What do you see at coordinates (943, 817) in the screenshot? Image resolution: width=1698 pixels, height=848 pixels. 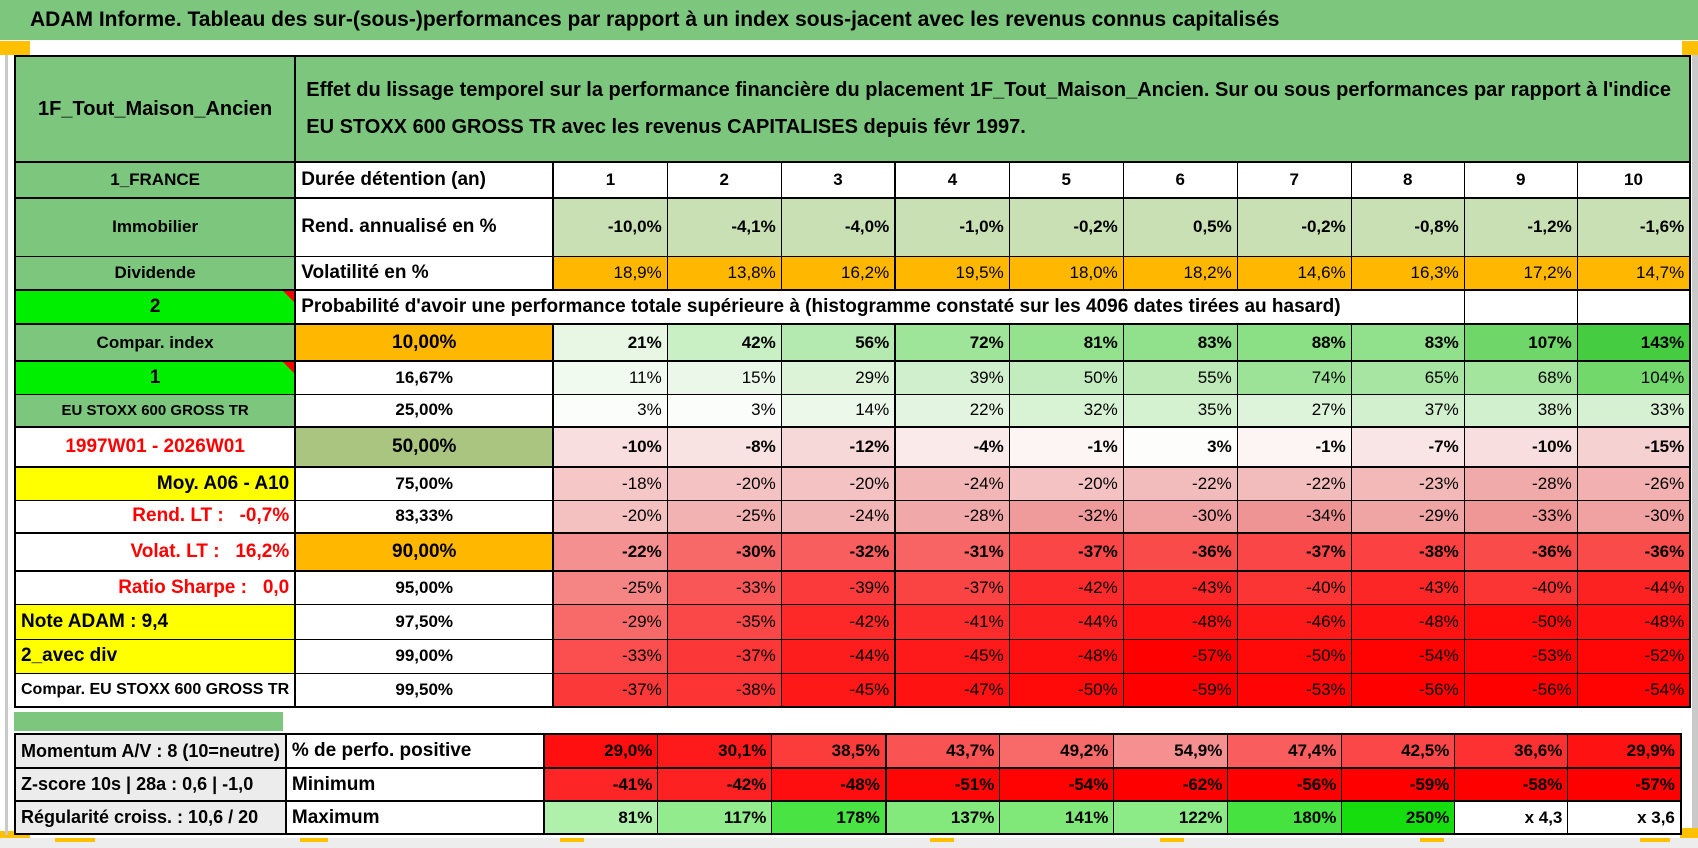 I see `data-cell: 137%` at bounding box center [943, 817].